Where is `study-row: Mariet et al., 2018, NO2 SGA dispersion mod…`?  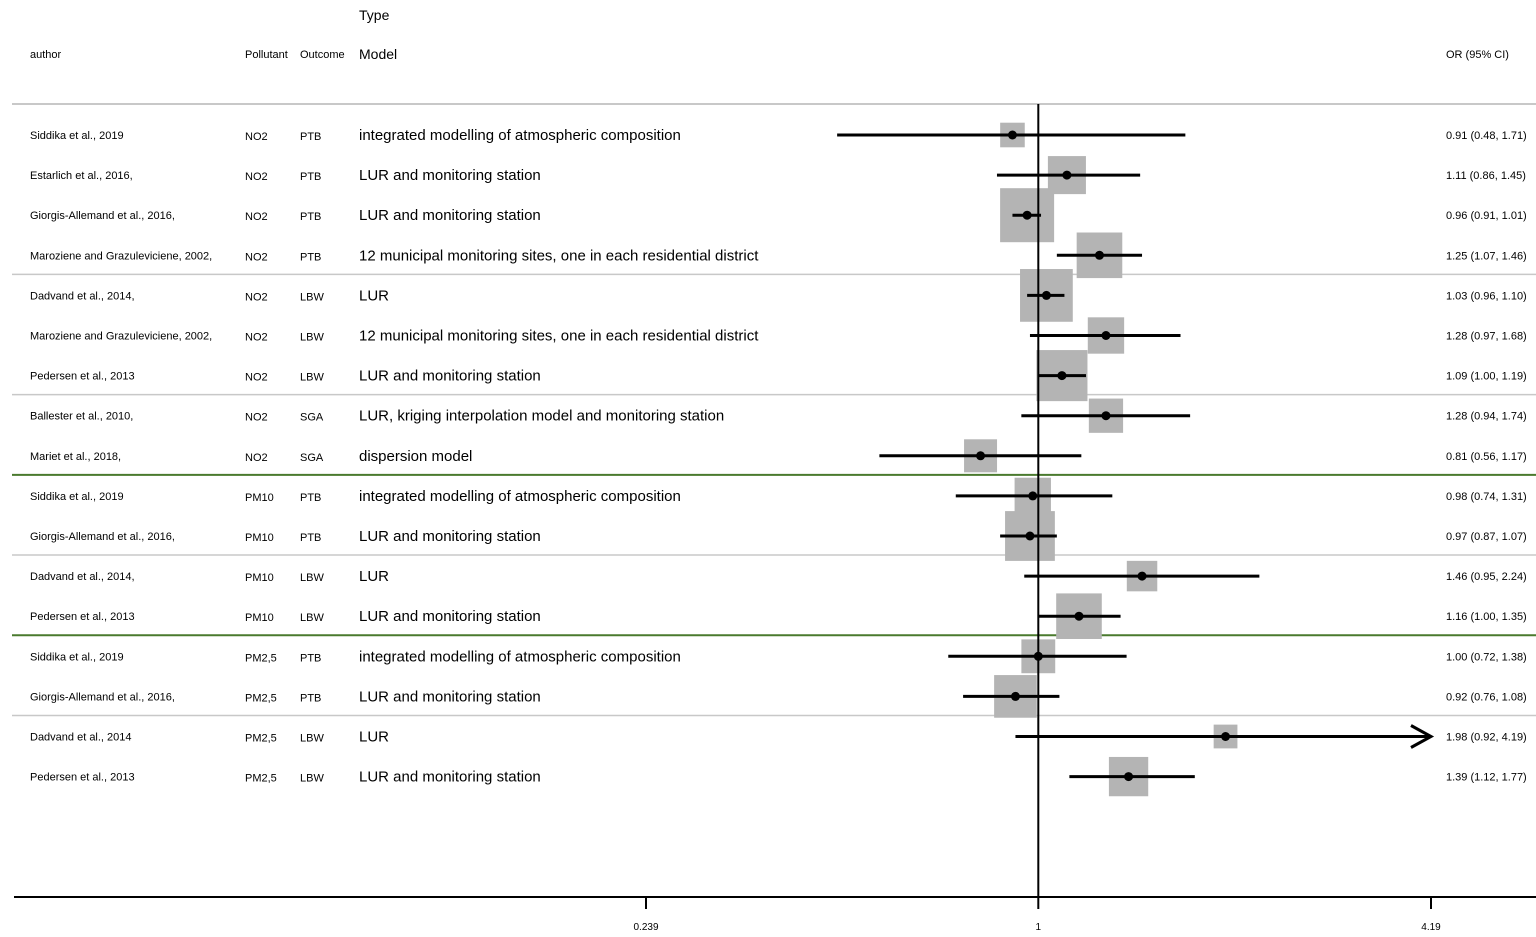 study-row: Mariet et al., 2018, NO2 SGA dispersion mod… is located at coordinates (778, 456).